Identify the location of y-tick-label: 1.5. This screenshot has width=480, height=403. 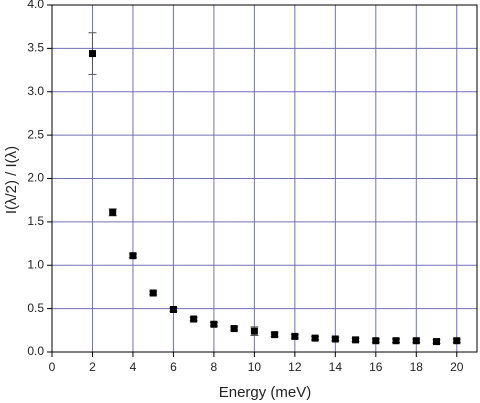
(35, 221).